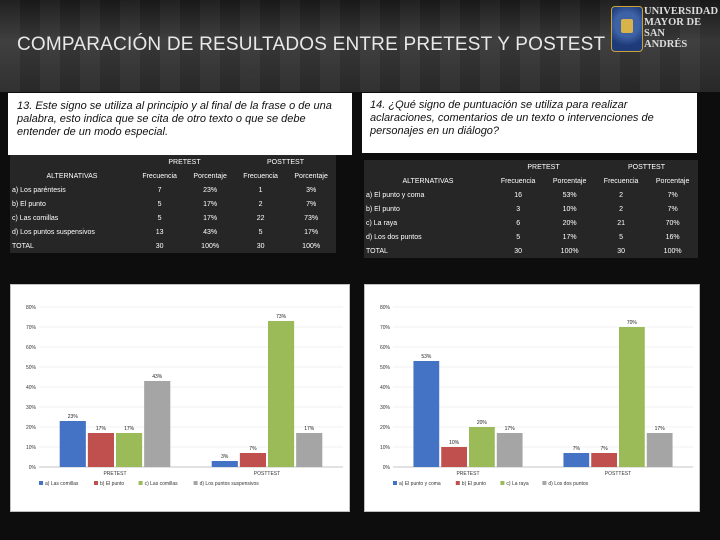 This screenshot has height=540, width=720. What do you see at coordinates (517, 484) in the screenshot?
I see `legend-item: c) La raya` at bounding box center [517, 484].